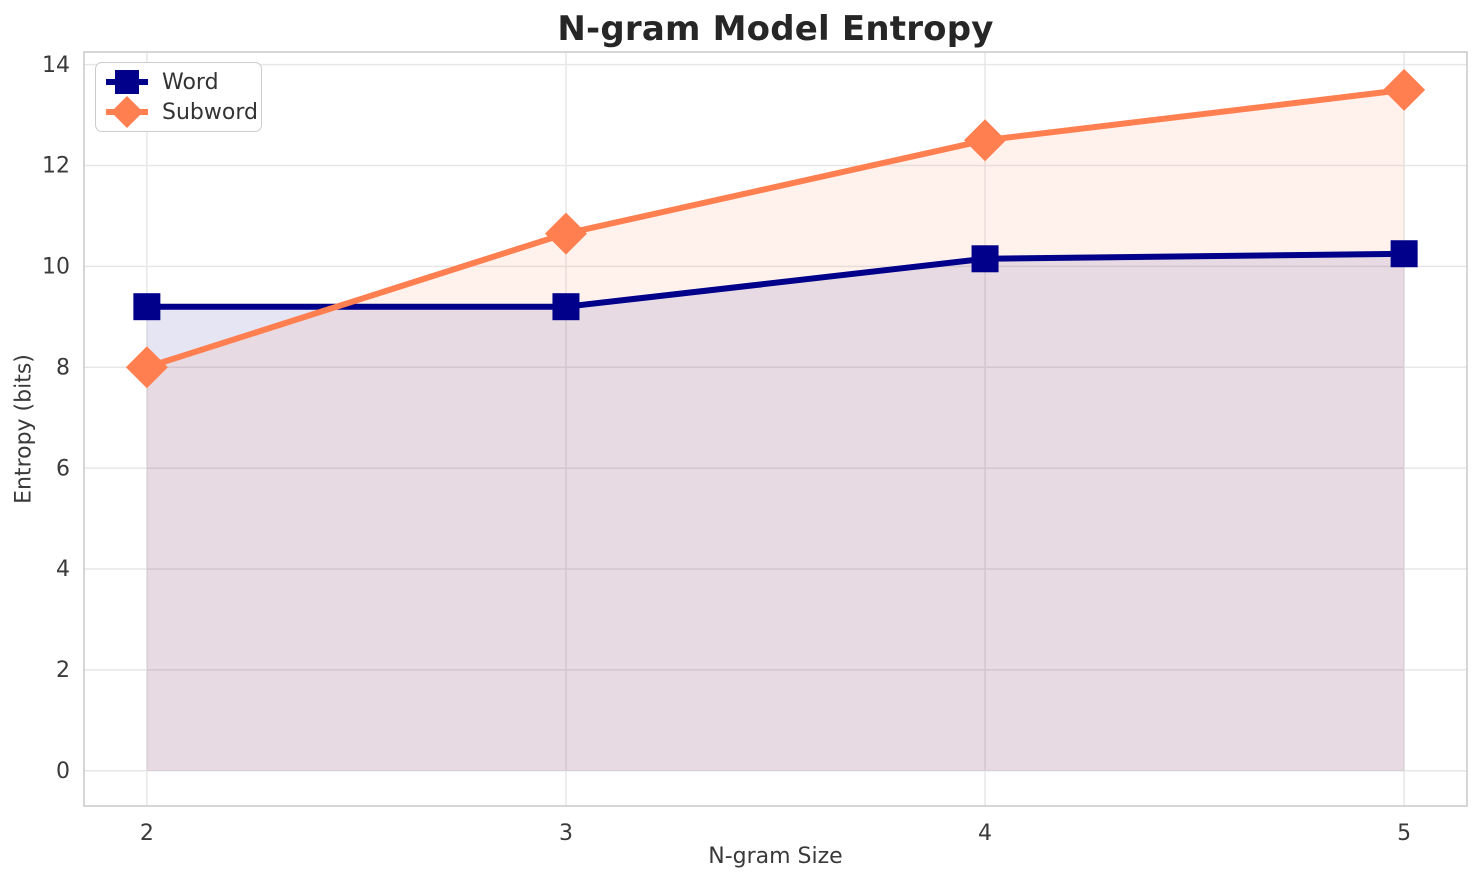  I want to click on y-tick-label: 8, so click(63, 367).